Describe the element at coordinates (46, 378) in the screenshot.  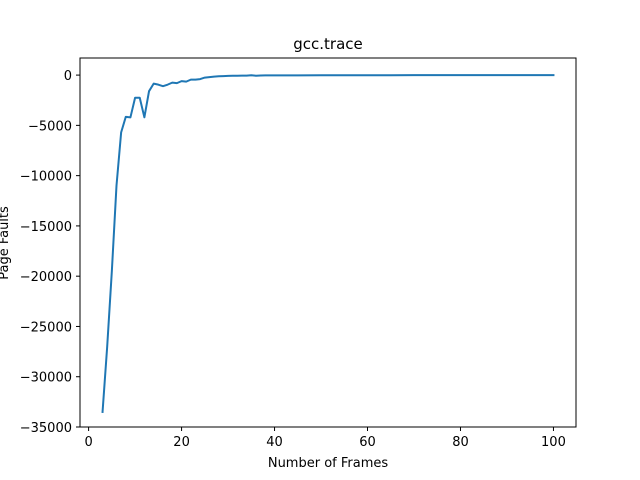
I see `y-tick-label: −30000` at that location.